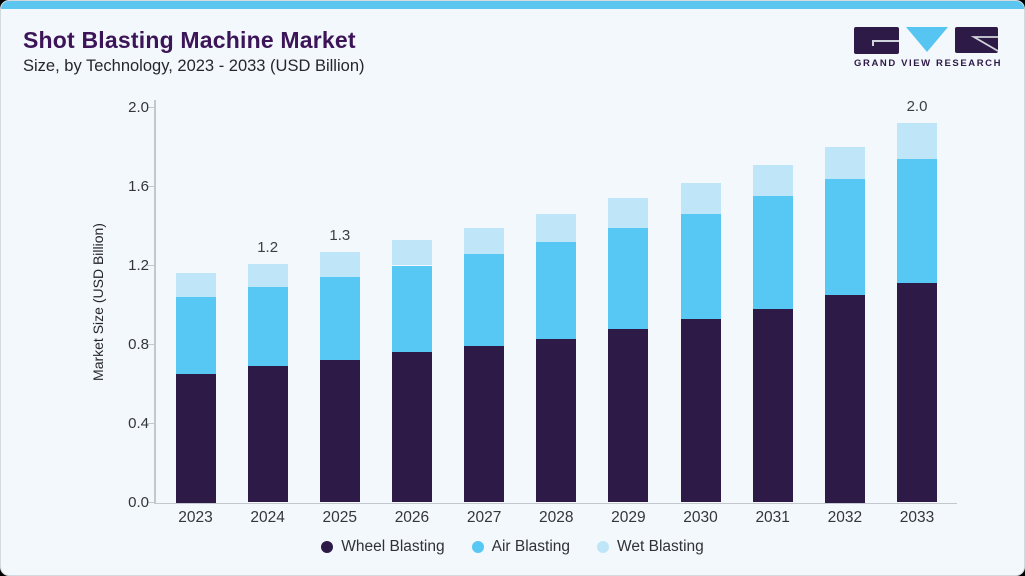 The width and height of the screenshot is (1025, 576). Describe the element at coordinates (412, 517) in the screenshot. I see `x-tick-label-2026: 2026` at that location.